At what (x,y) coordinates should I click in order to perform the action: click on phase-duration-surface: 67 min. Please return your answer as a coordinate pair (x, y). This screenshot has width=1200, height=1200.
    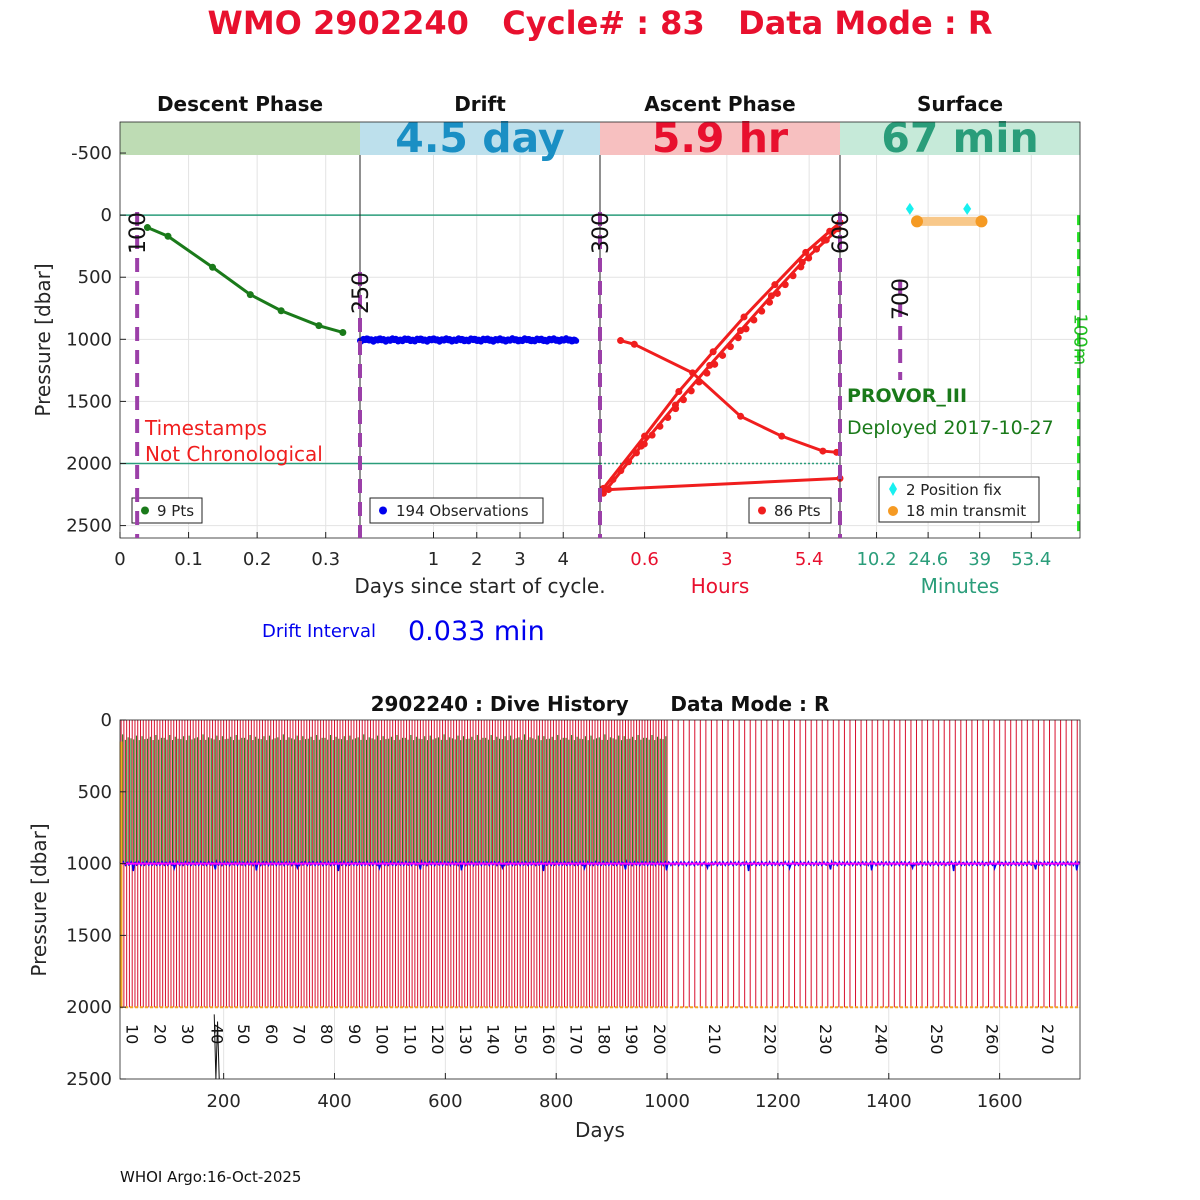
    Looking at the image, I should click on (959, 138).